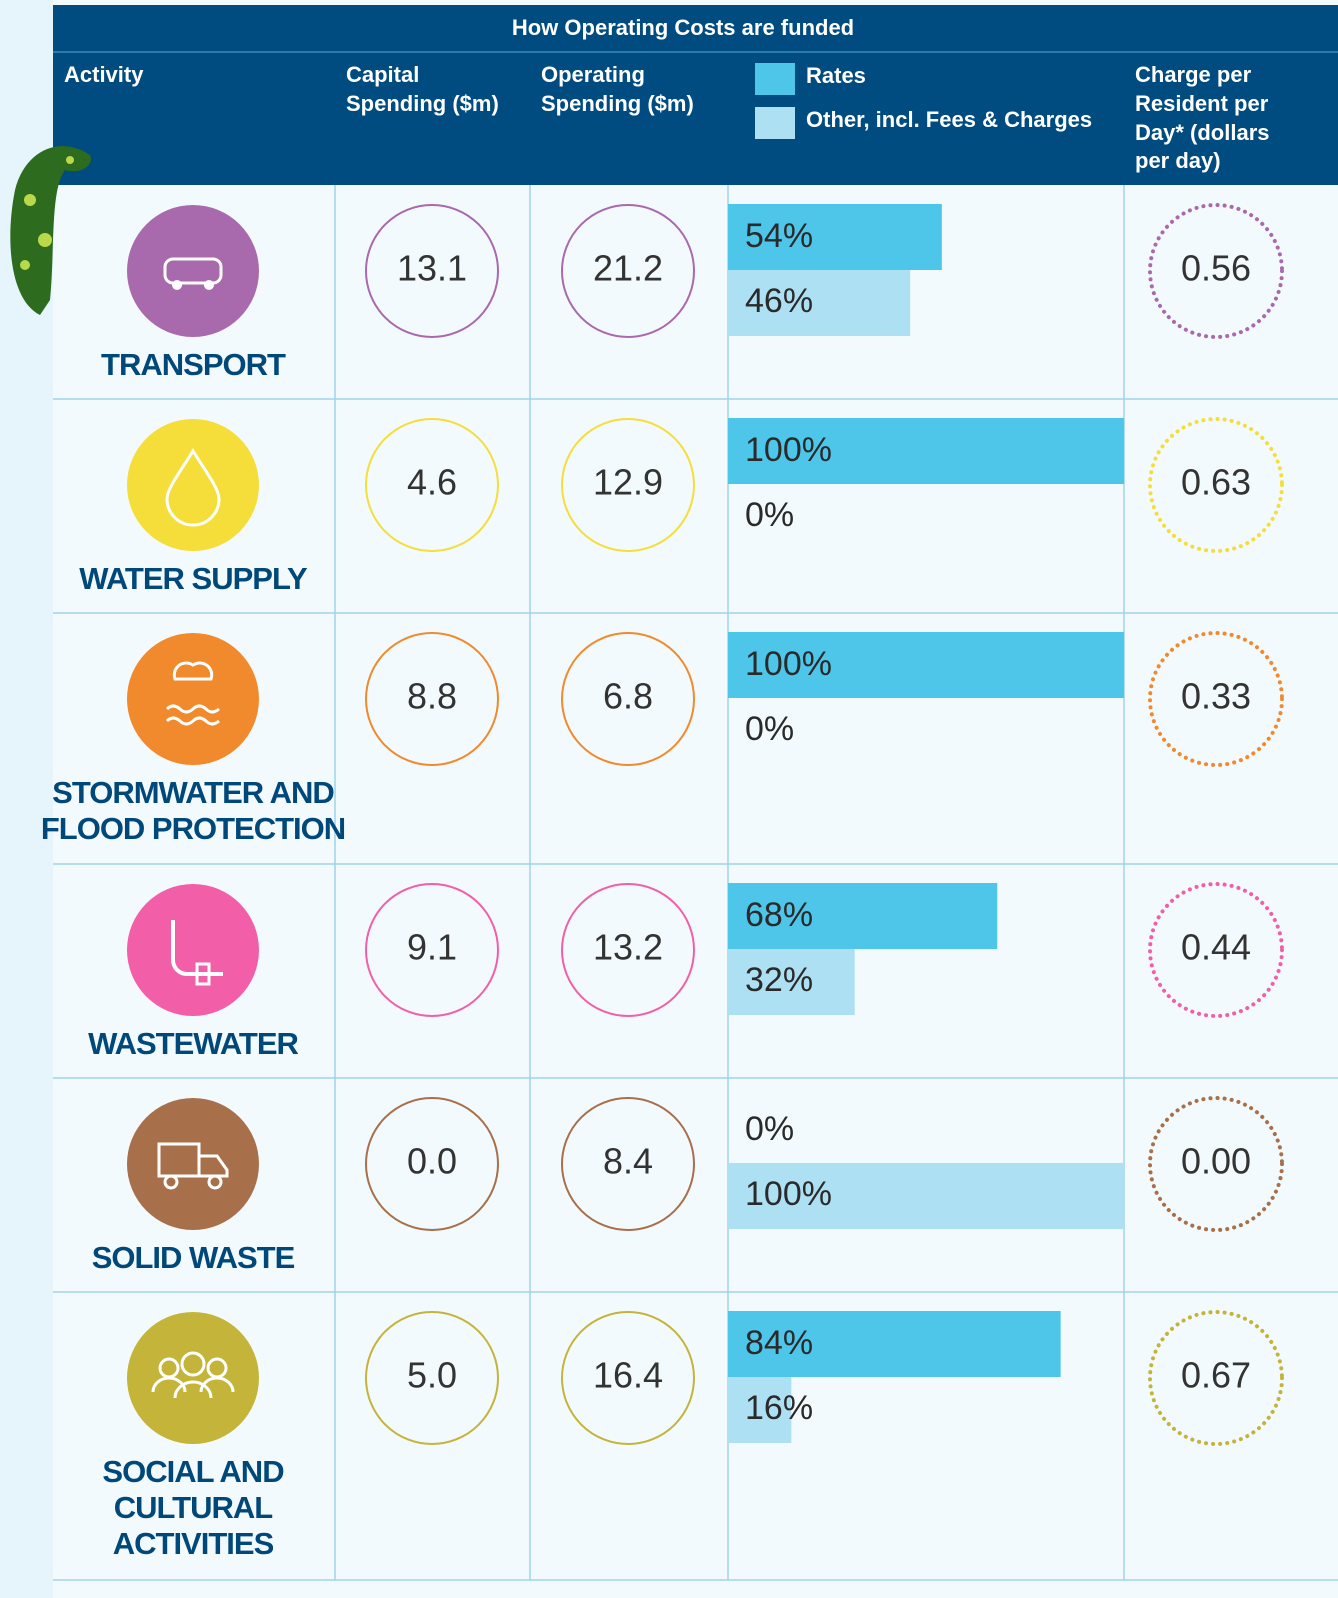 The width and height of the screenshot is (1338, 1598). I want to click on capital-value: 9.1, so click(432, 947).